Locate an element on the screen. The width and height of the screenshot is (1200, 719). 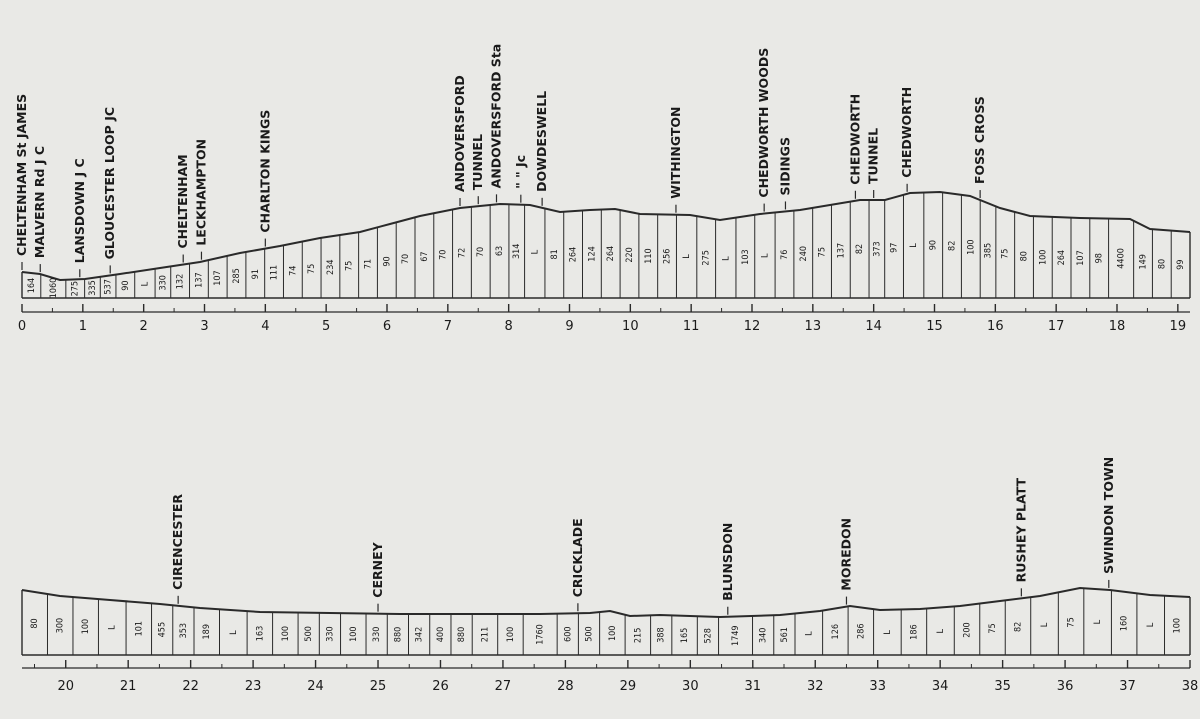
mile-label: 20 is located at coordinates (65, 686).